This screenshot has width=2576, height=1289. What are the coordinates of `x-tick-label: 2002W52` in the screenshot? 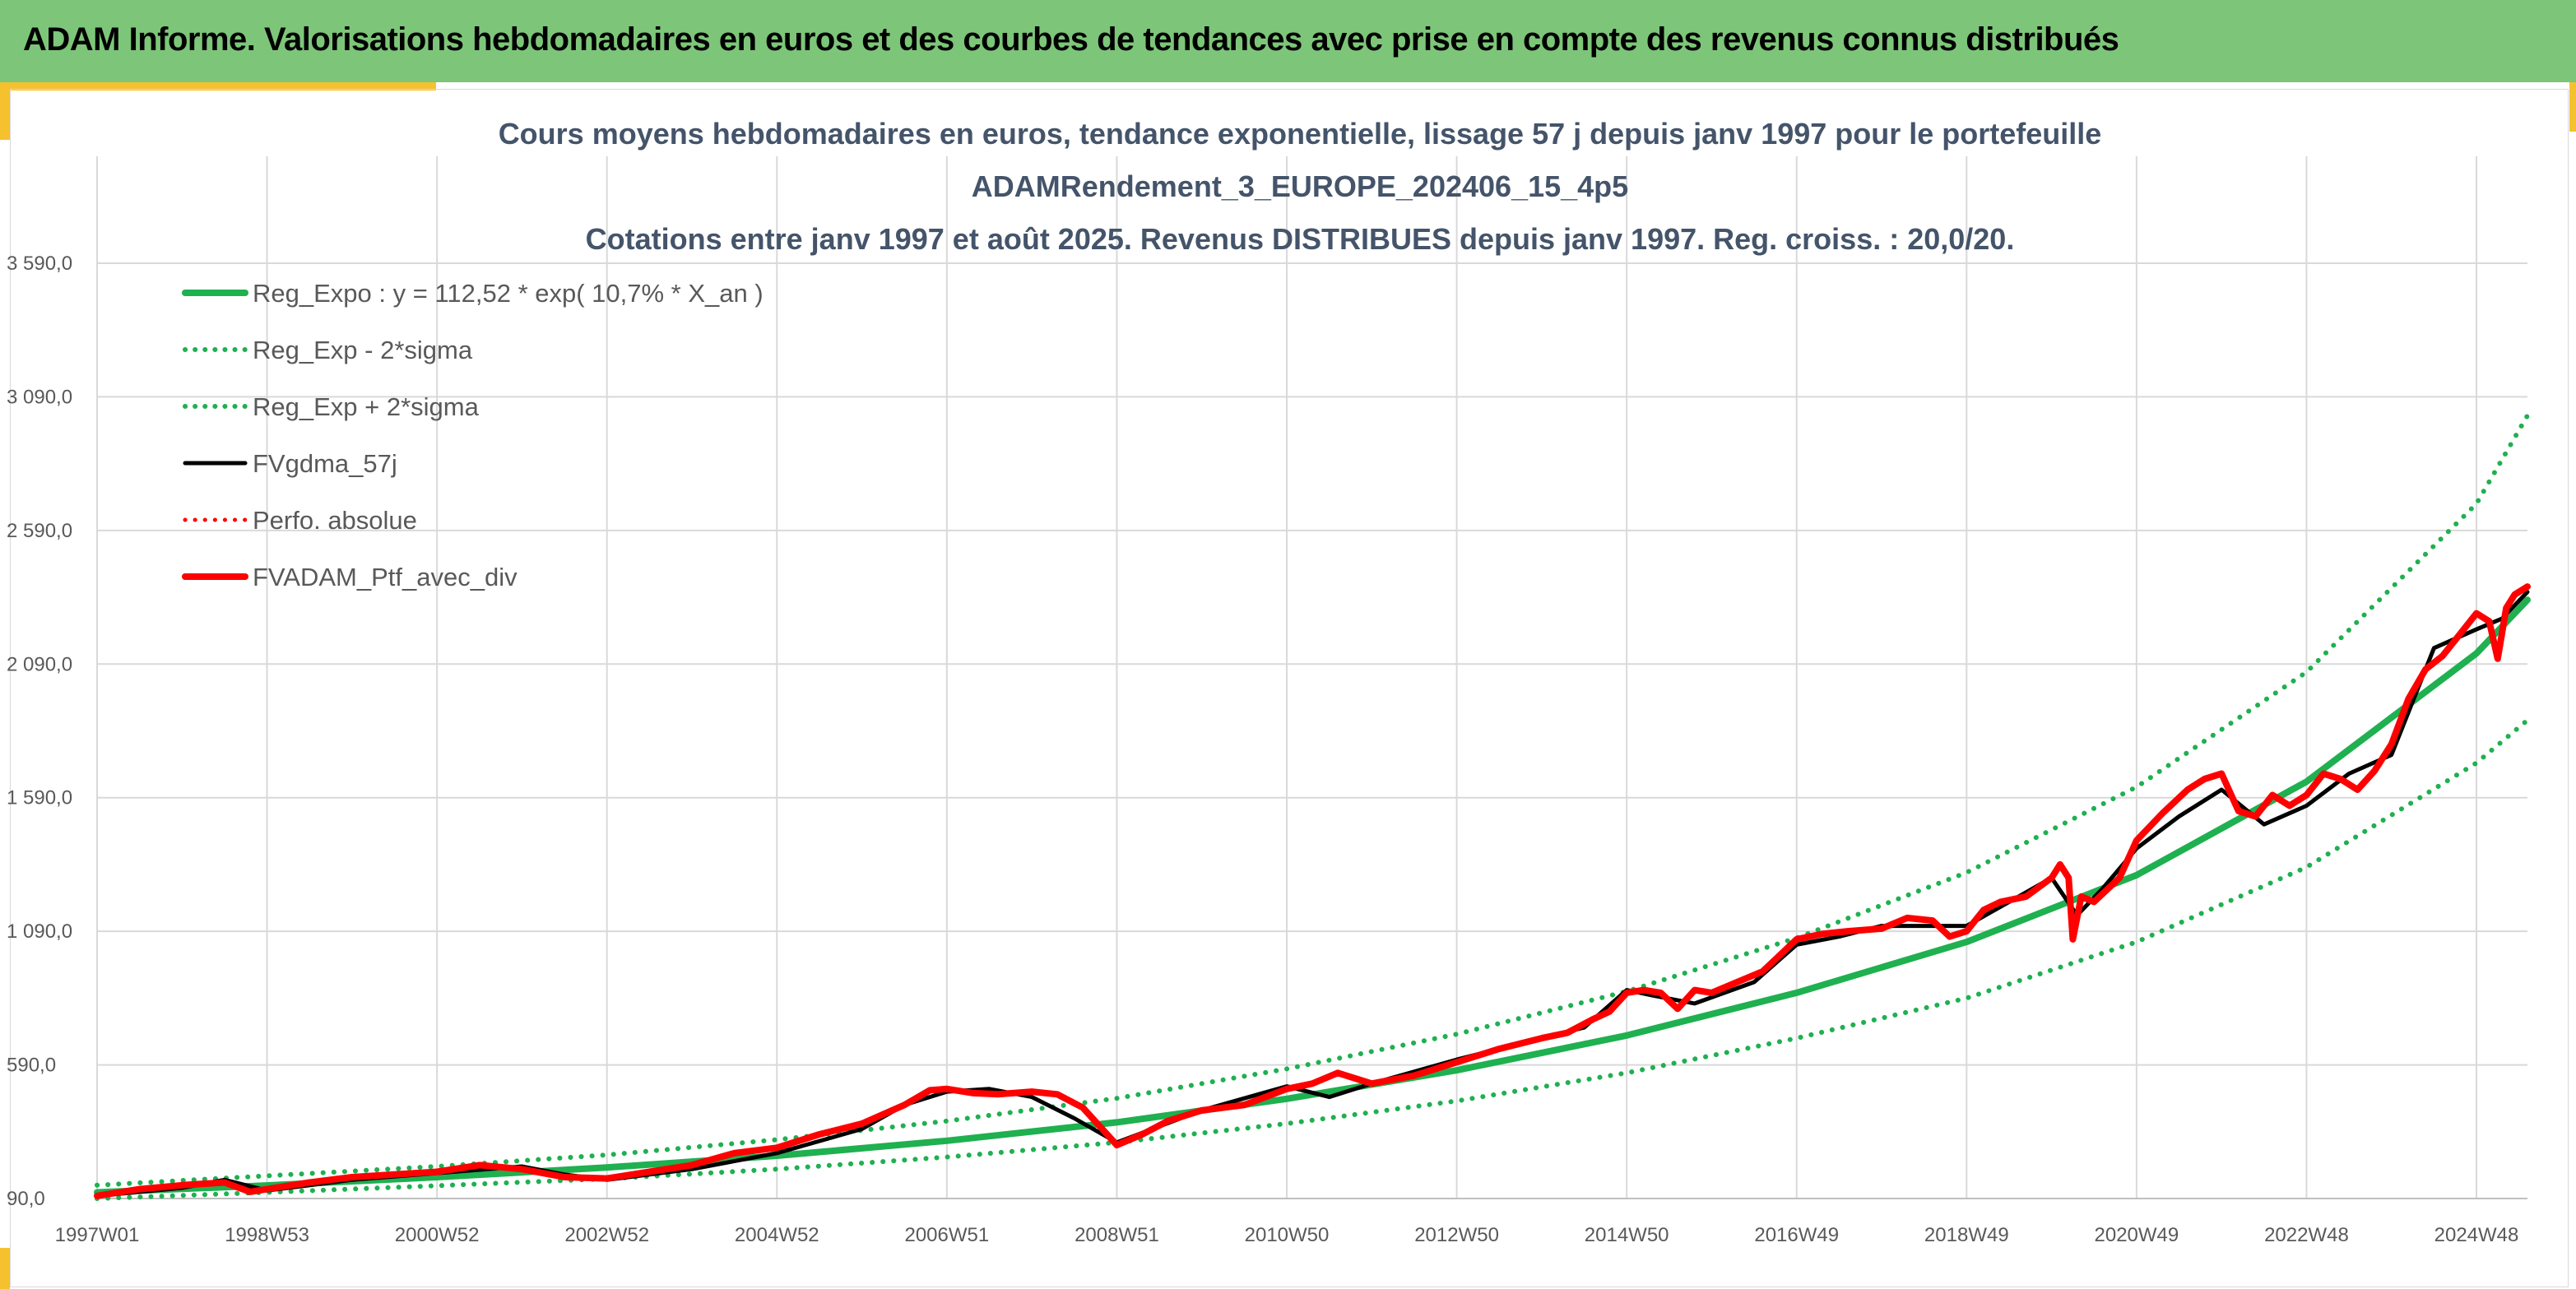 It's located at (607, 1235).